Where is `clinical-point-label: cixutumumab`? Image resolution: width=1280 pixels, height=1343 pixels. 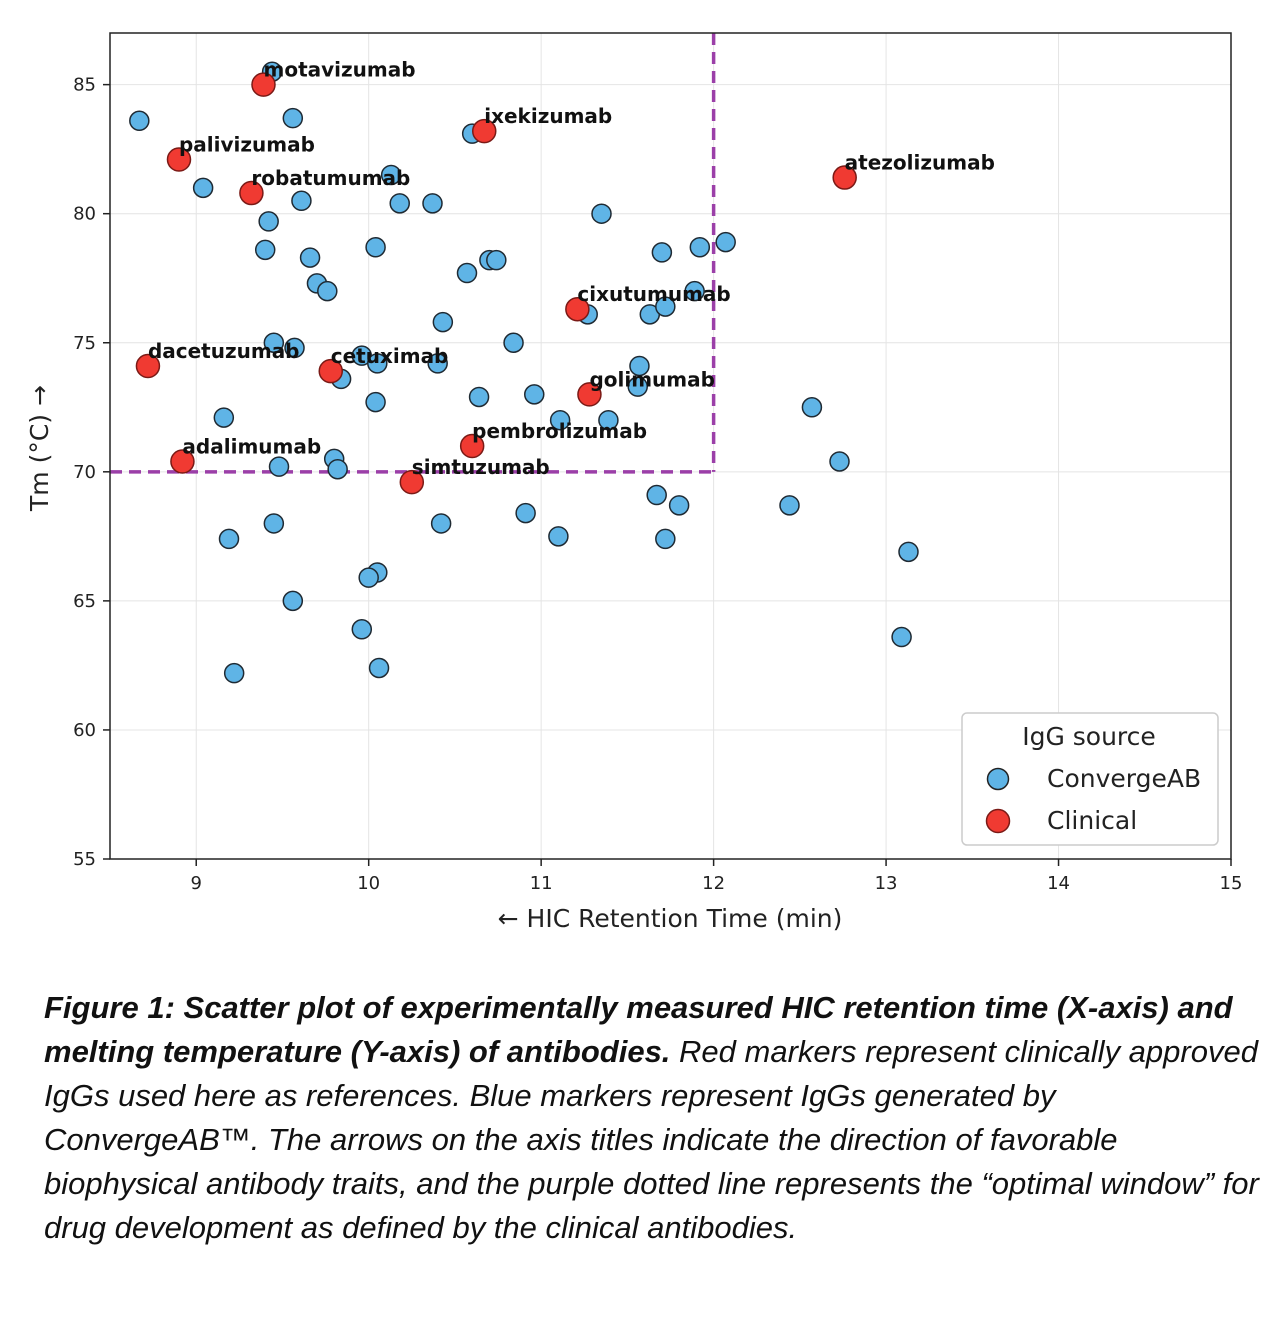
clinical-point-label: cixutumumab is located at coordinates (653, 294).